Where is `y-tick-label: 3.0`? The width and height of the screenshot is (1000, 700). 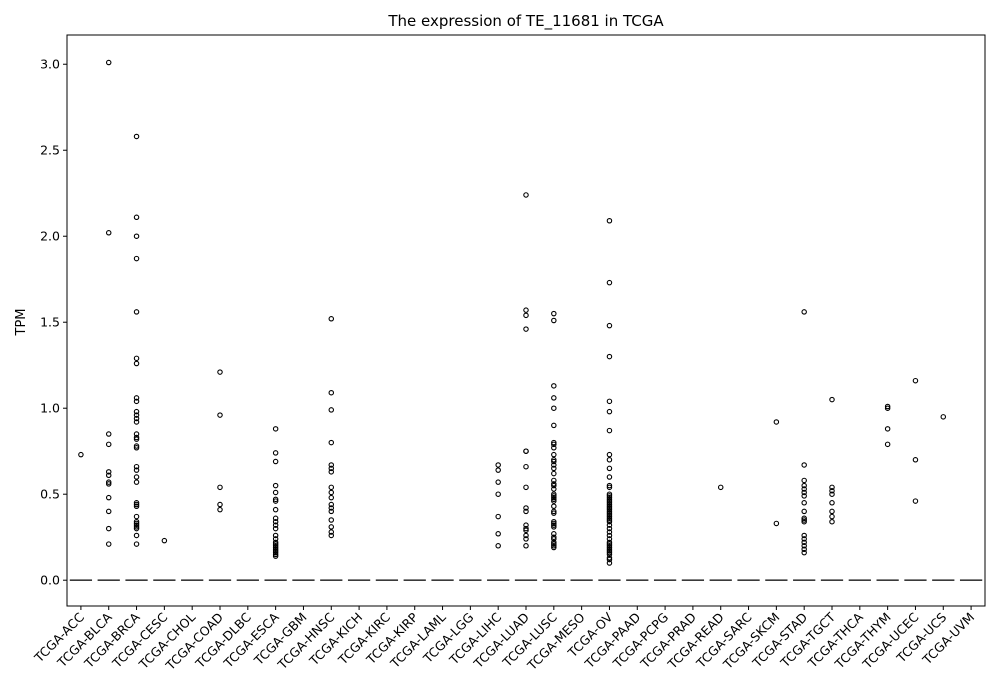 y-tick-label: 3.0 is located at coordinates (50, 64).